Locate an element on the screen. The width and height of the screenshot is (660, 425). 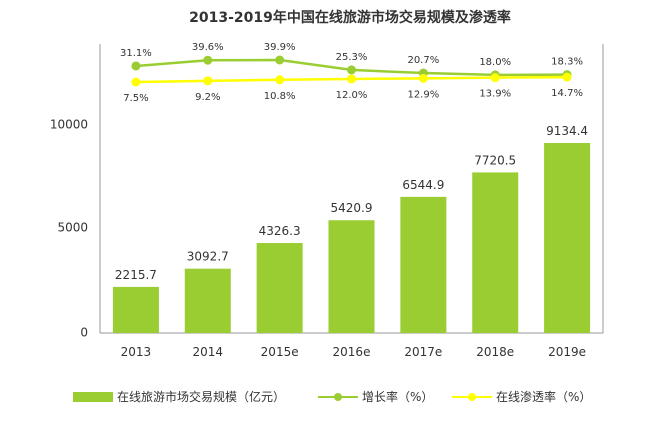
x-tick-label: 2017e is located at coordinates (423, 352).